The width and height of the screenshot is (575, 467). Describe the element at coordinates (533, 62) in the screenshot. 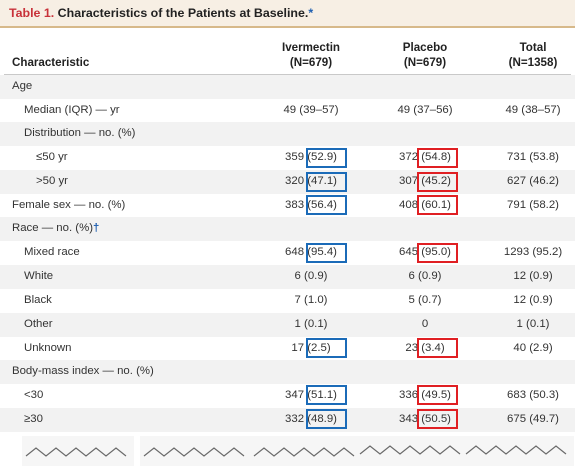

I see `header-total-n: (N=1358)` at that location.